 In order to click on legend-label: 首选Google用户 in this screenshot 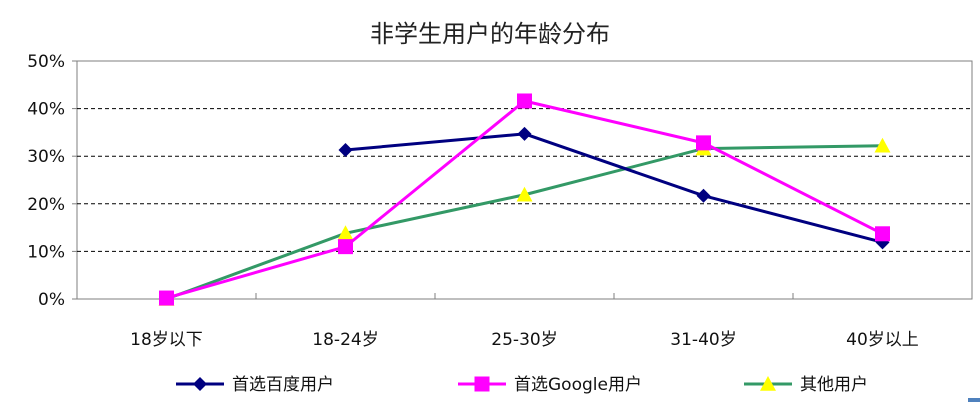, I will do `click(578, 385)`.